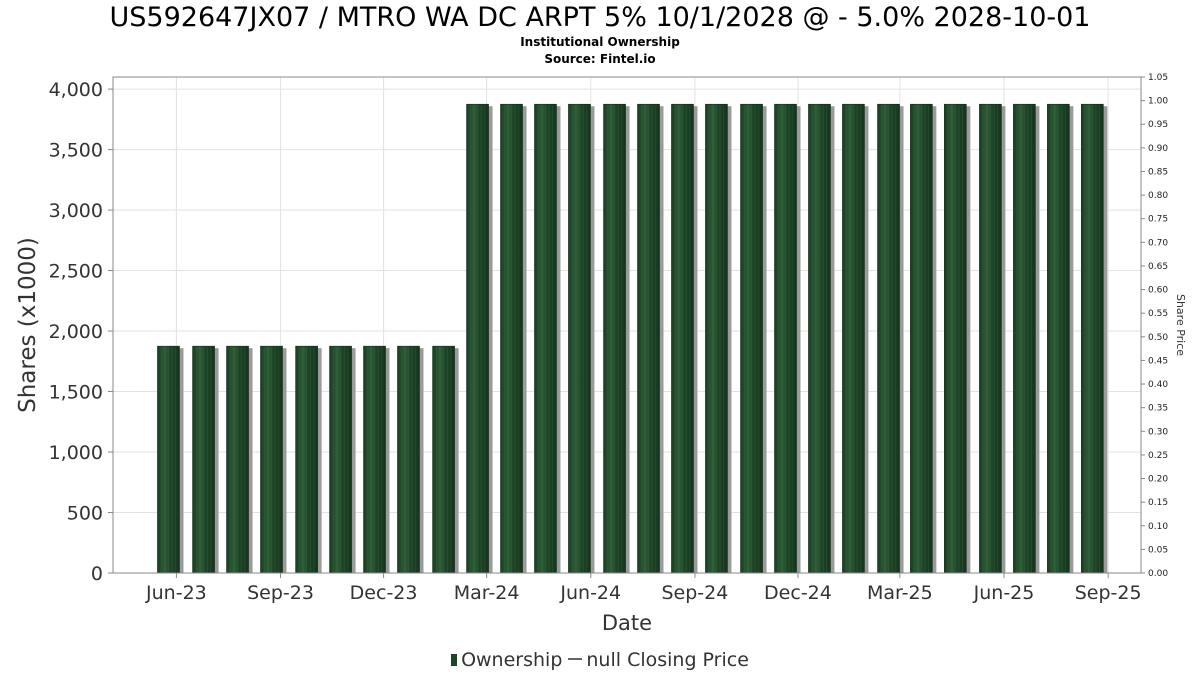  I want to click on y2-tick-label: 0.65, so click(1158, 267).